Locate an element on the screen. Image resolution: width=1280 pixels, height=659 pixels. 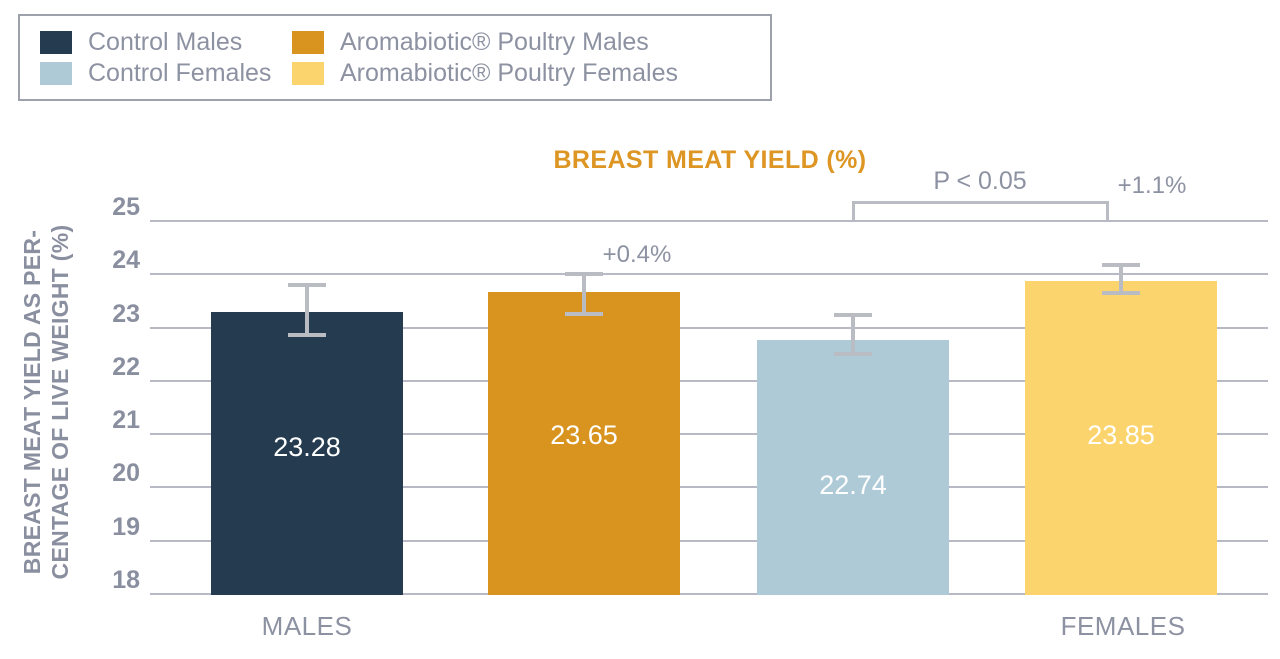
y-tick-label-25: 25 is located at coordinates (126, 207).